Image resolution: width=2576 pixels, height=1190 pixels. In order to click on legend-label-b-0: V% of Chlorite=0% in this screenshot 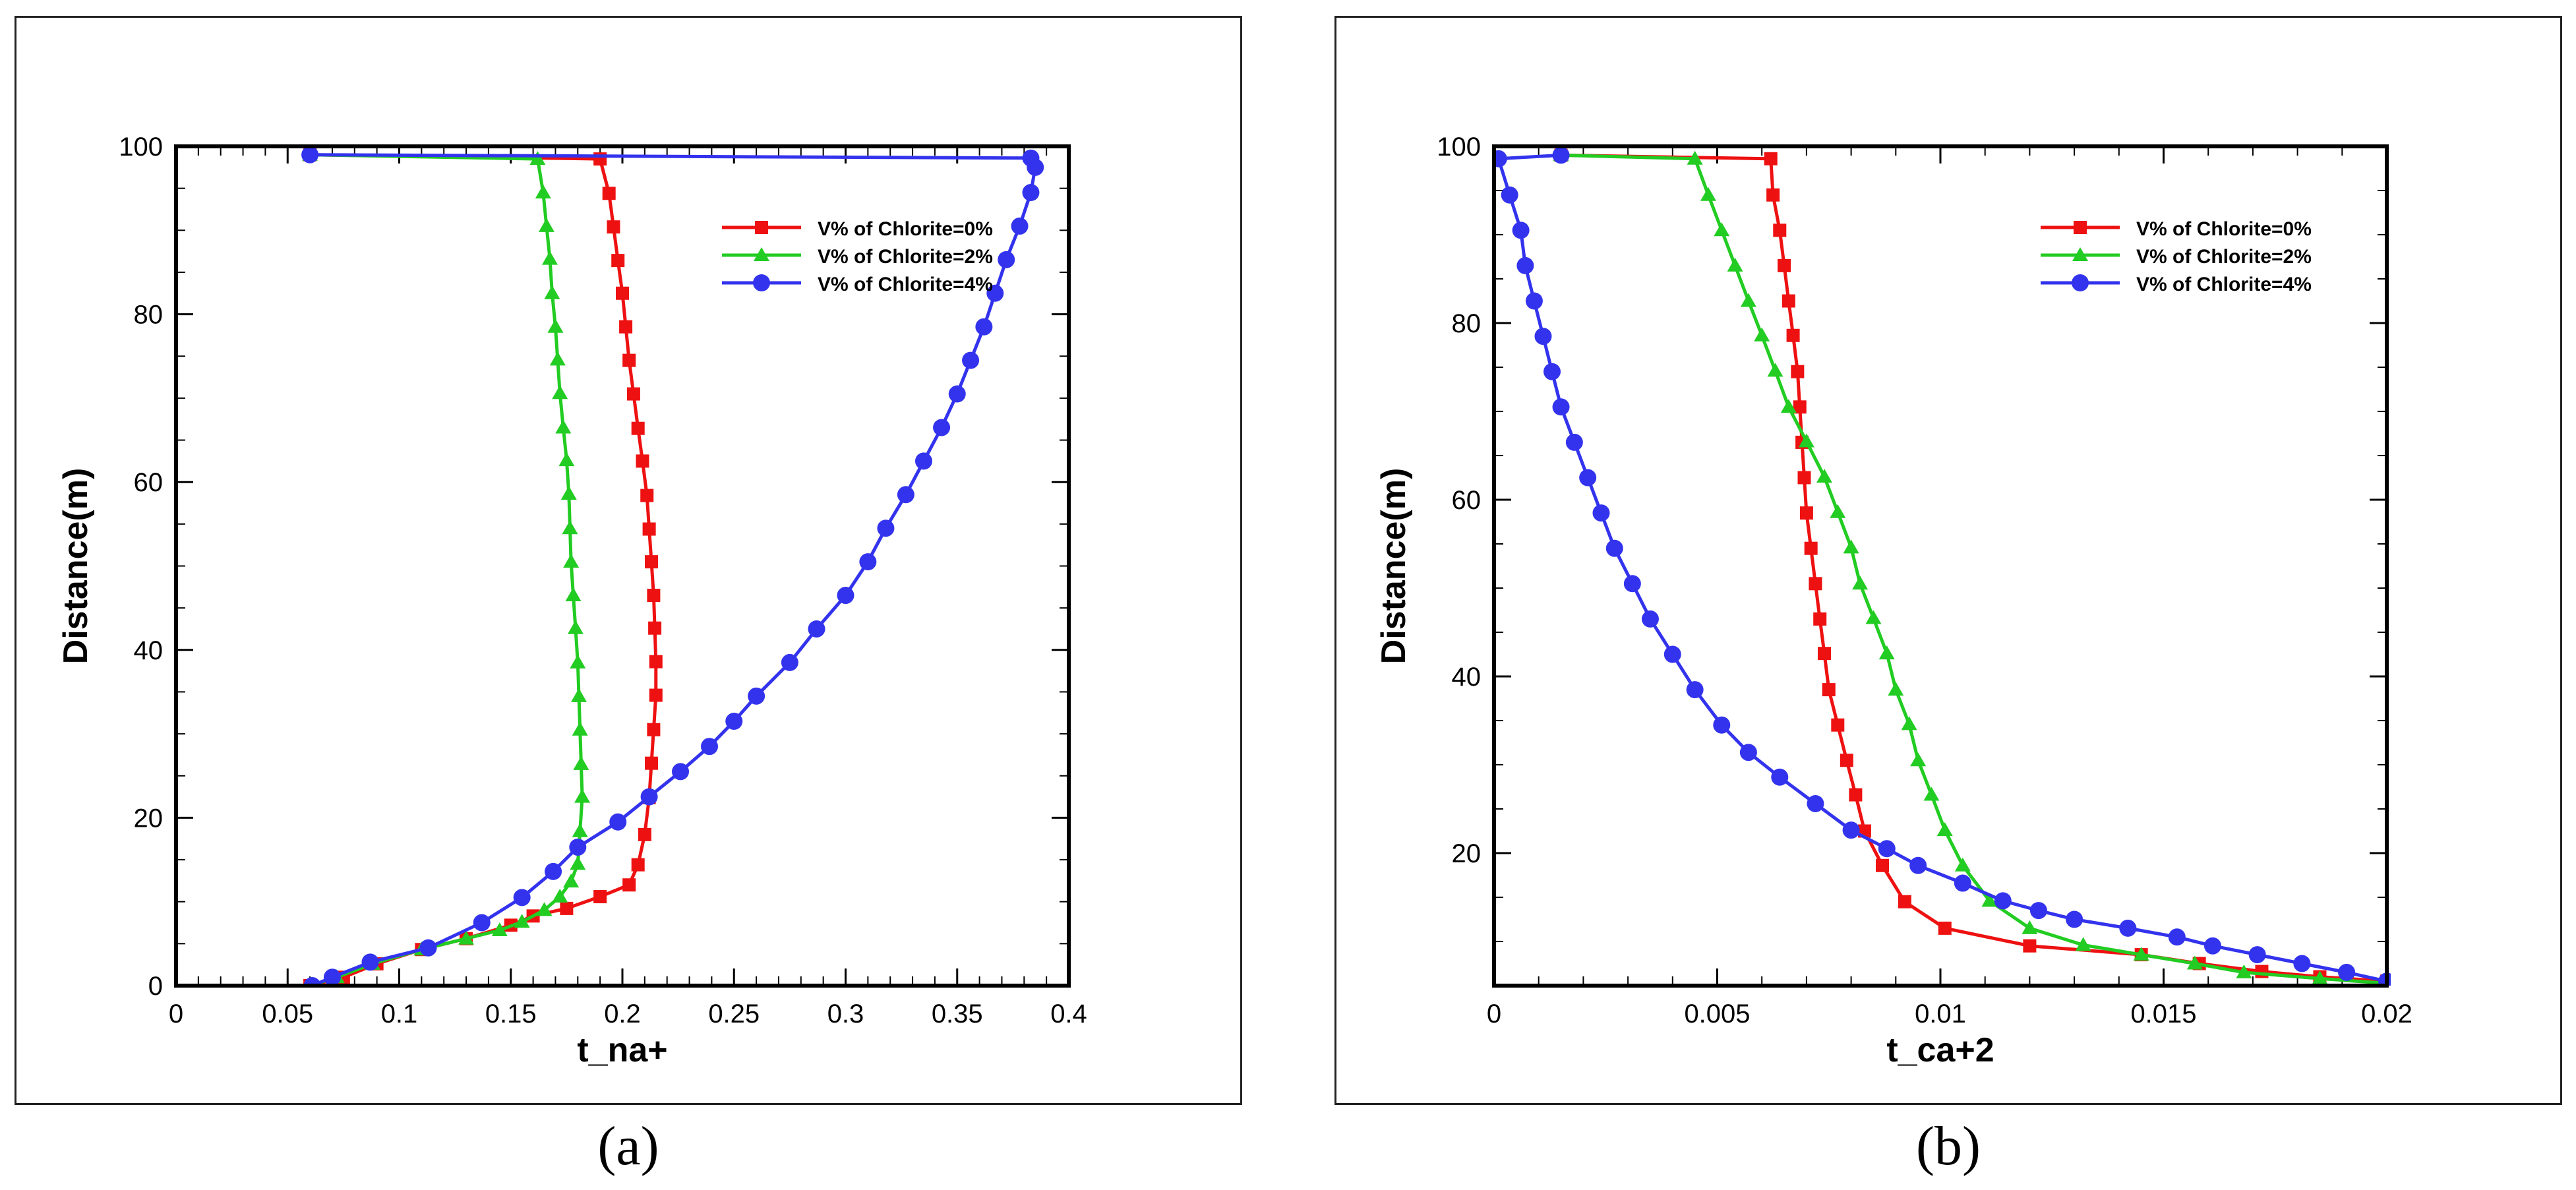, I will do `click(2224, 229)`.